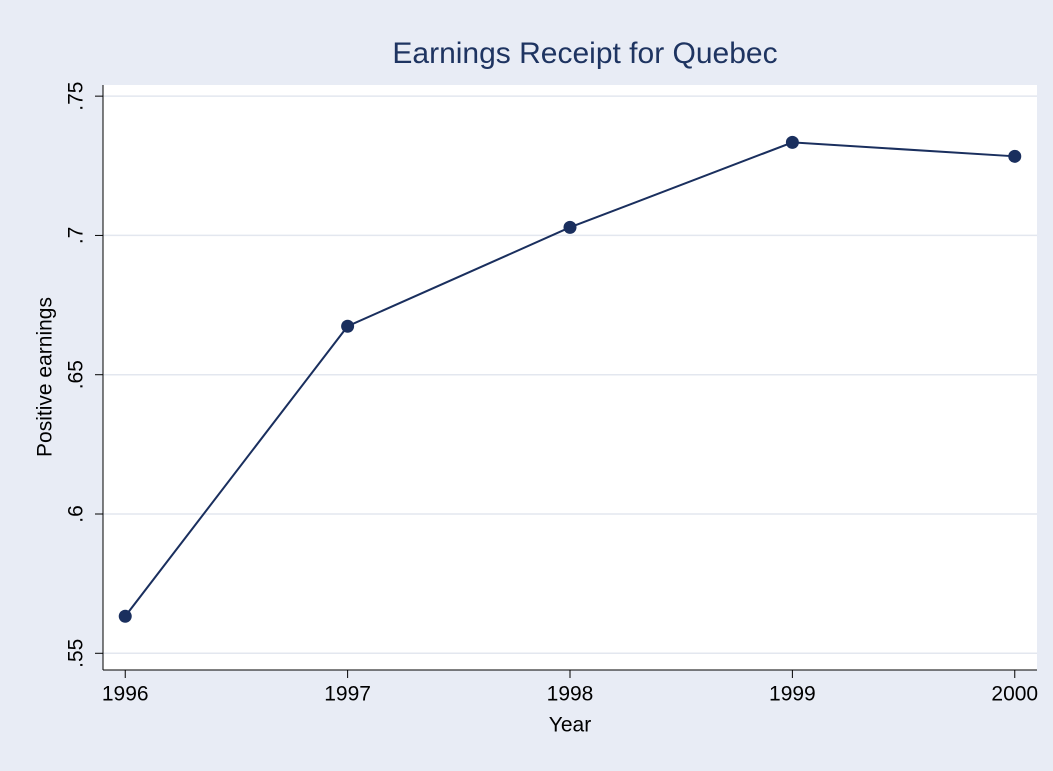 This screenshot has height=771, width=1053. I want to click on chart-title: Earnings Receipt for Quebec, so click(584, 53).